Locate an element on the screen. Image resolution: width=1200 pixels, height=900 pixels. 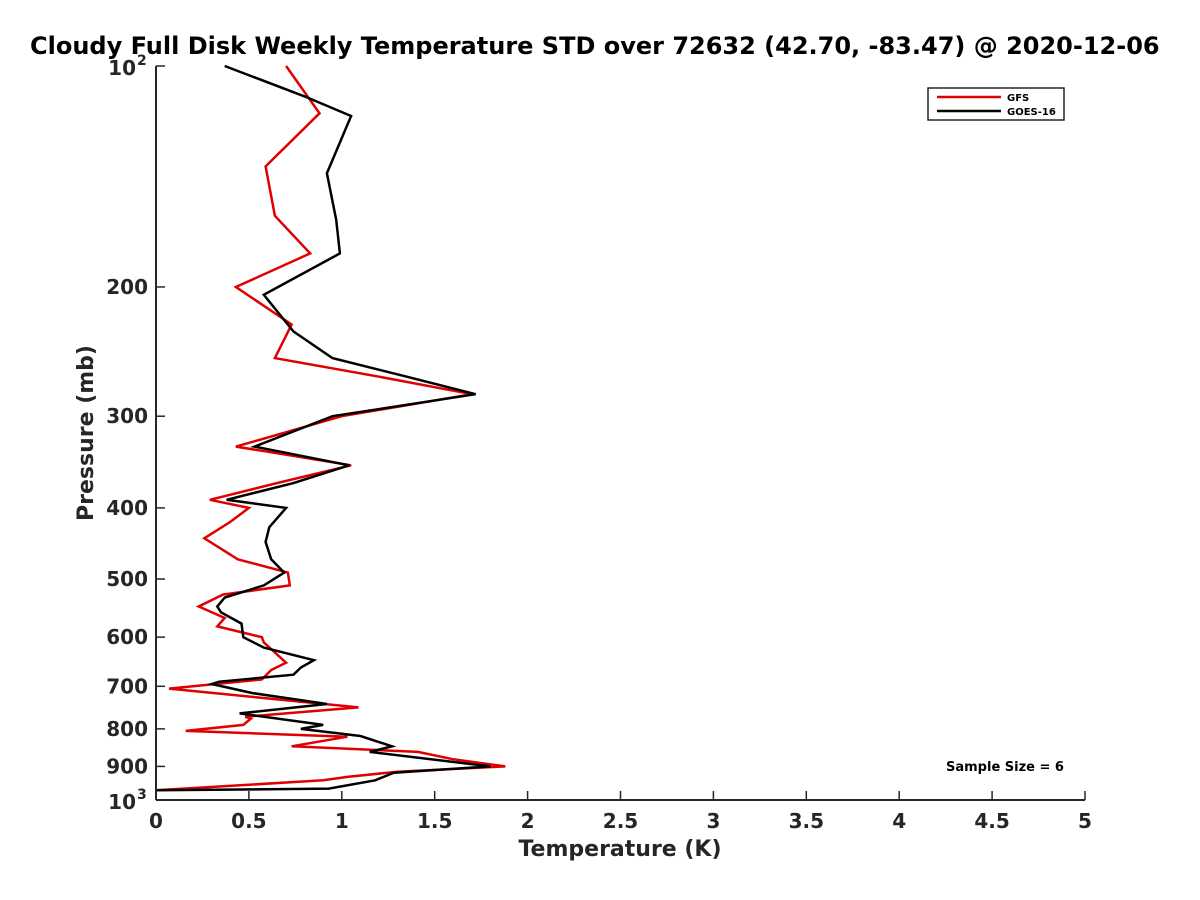
x-tick-label: 1 is located at coordinates (342, 821).